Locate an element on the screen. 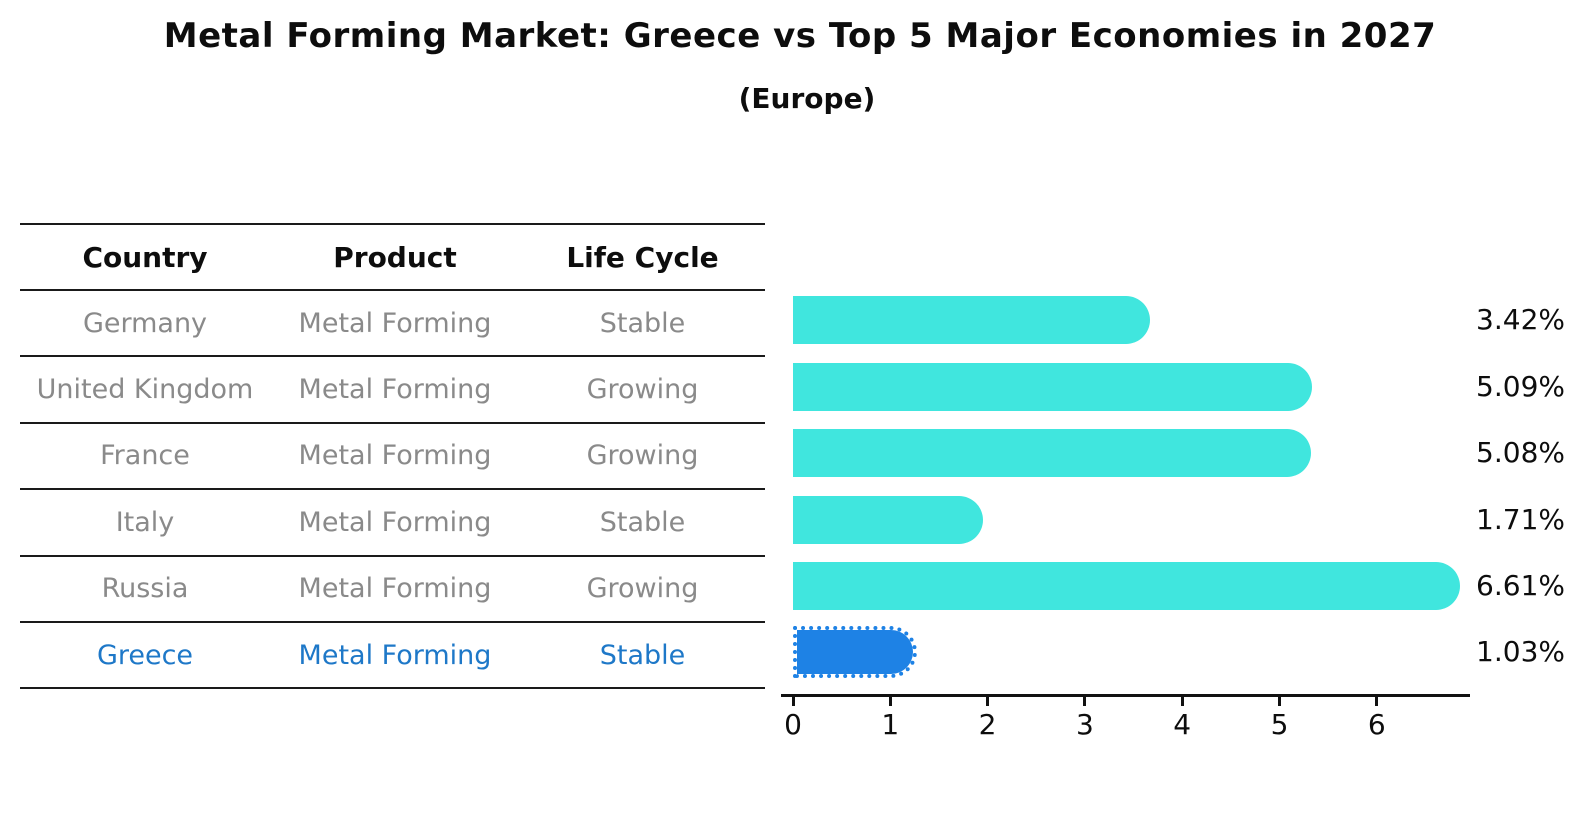 Image resolution: width=1586 pixels, height=823 pixels. table-row: United Kingdom Metal Forming Growing is located at coordinates (392, 390).